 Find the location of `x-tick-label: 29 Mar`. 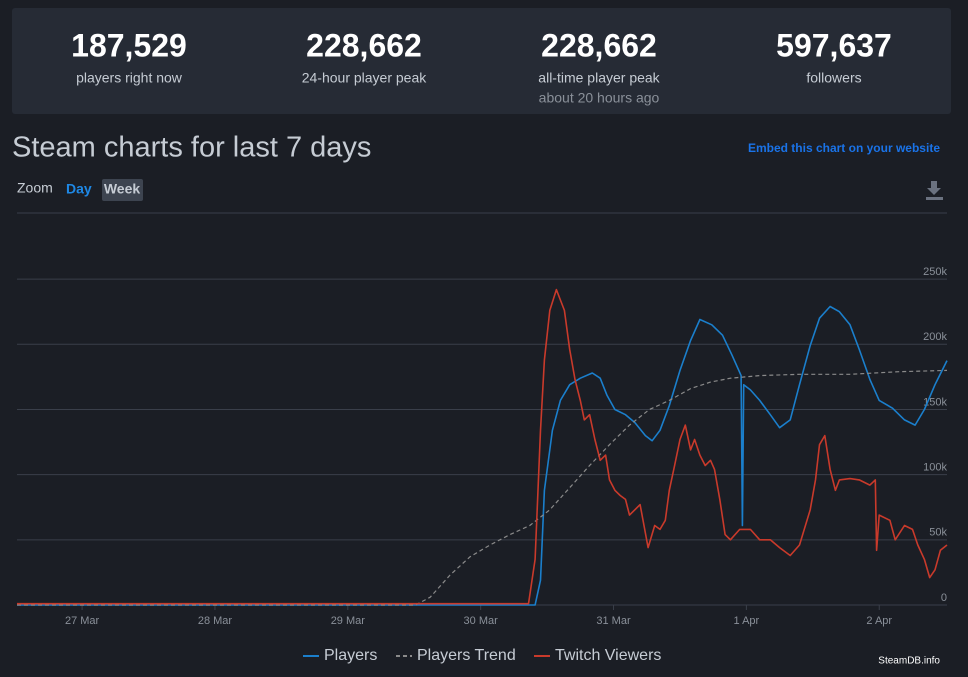

x-tick-label: 29 Mar is located at coordinates (348, 621).